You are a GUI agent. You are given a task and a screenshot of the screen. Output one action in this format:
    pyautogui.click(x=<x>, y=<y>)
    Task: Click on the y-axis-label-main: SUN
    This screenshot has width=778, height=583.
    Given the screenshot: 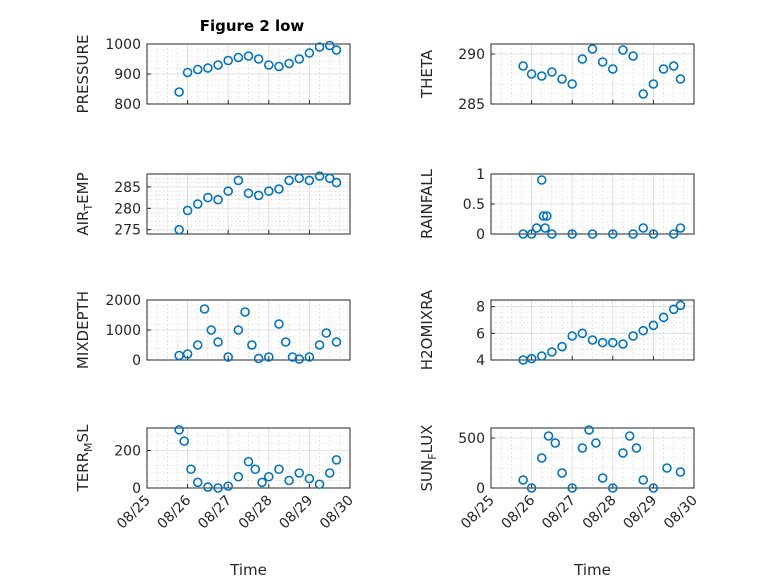 What is the action you would take?
    pyautogui.click(x=427, y=476)
    